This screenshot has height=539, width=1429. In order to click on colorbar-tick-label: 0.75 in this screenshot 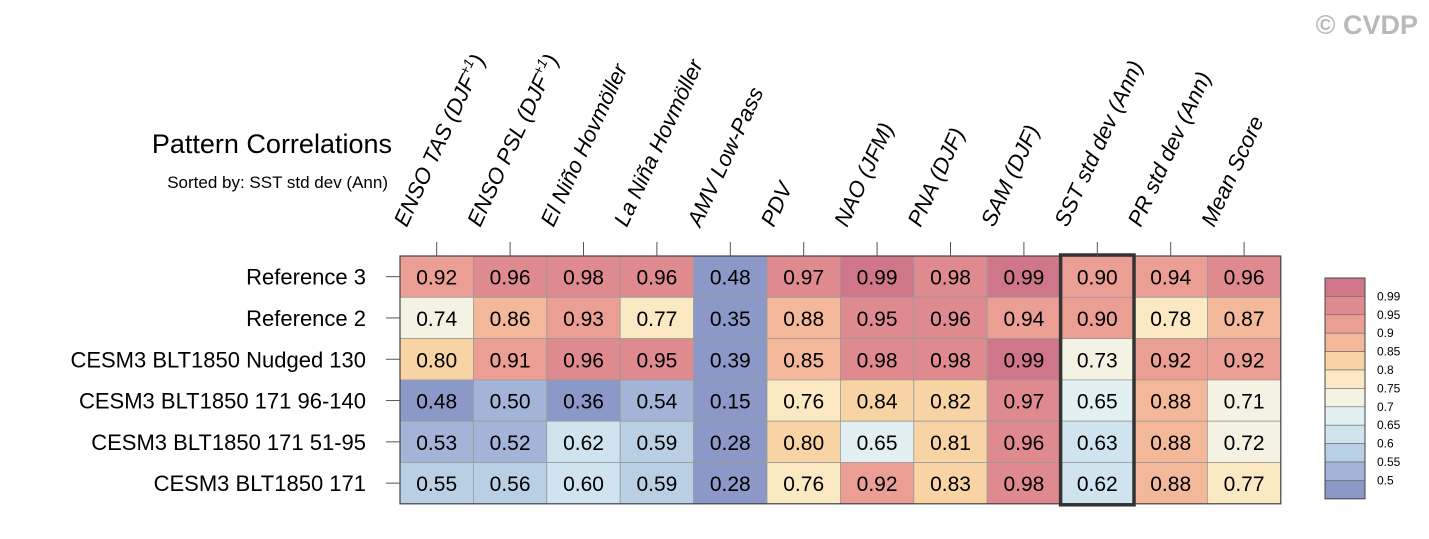, I will do `click(1389, 388)`.